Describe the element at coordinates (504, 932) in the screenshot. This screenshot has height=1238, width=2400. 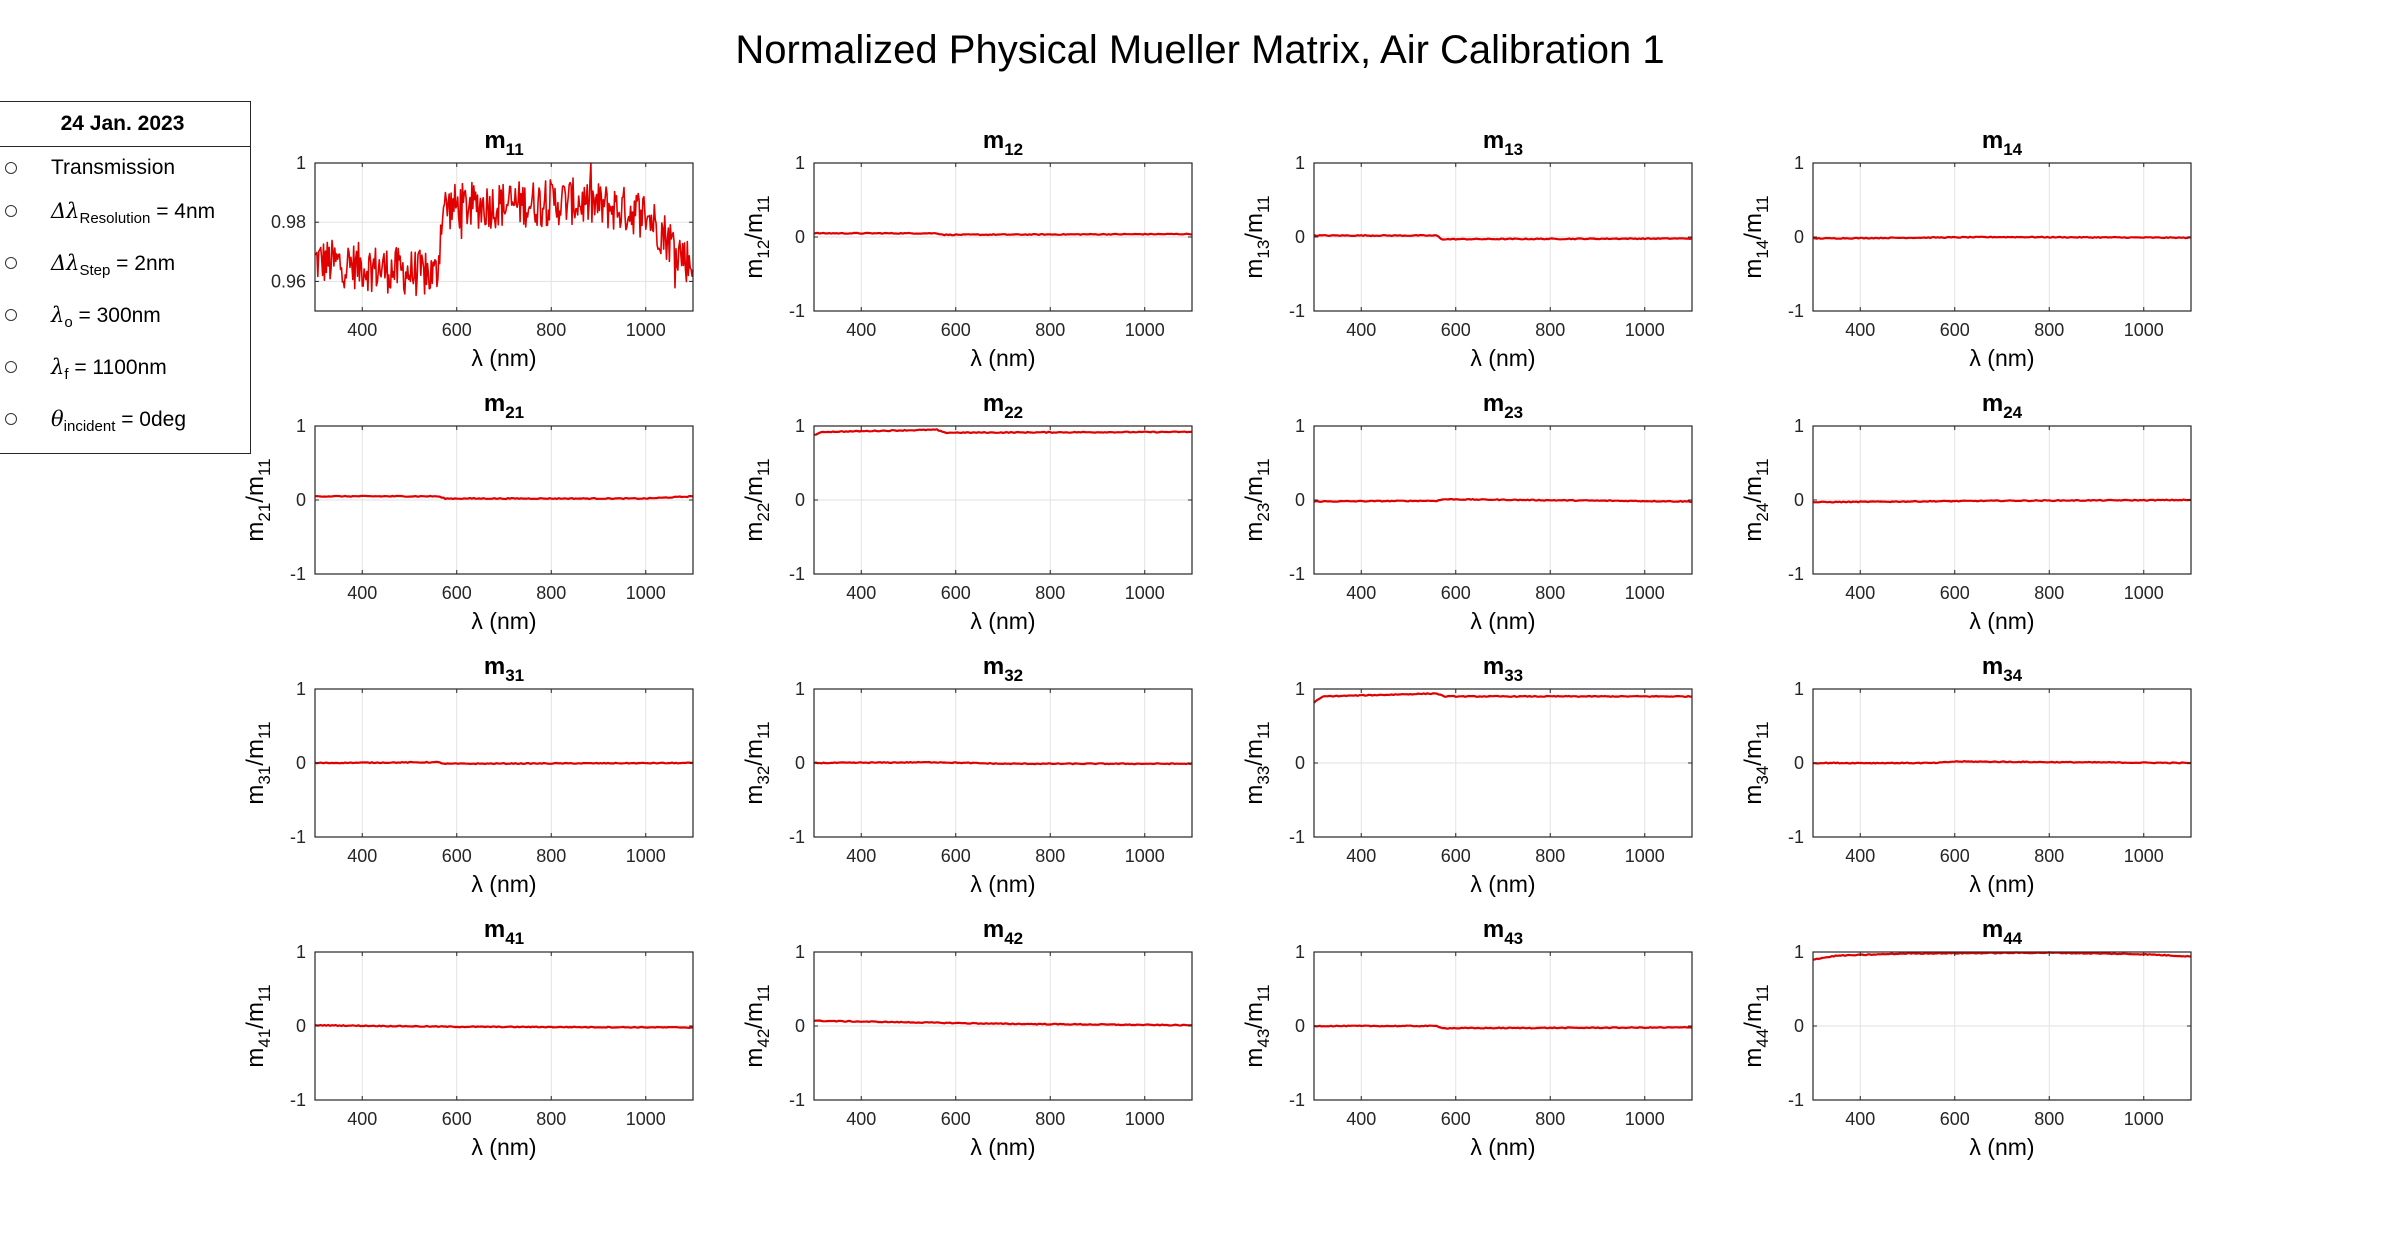
I see `subplot-title: m41` at that location.